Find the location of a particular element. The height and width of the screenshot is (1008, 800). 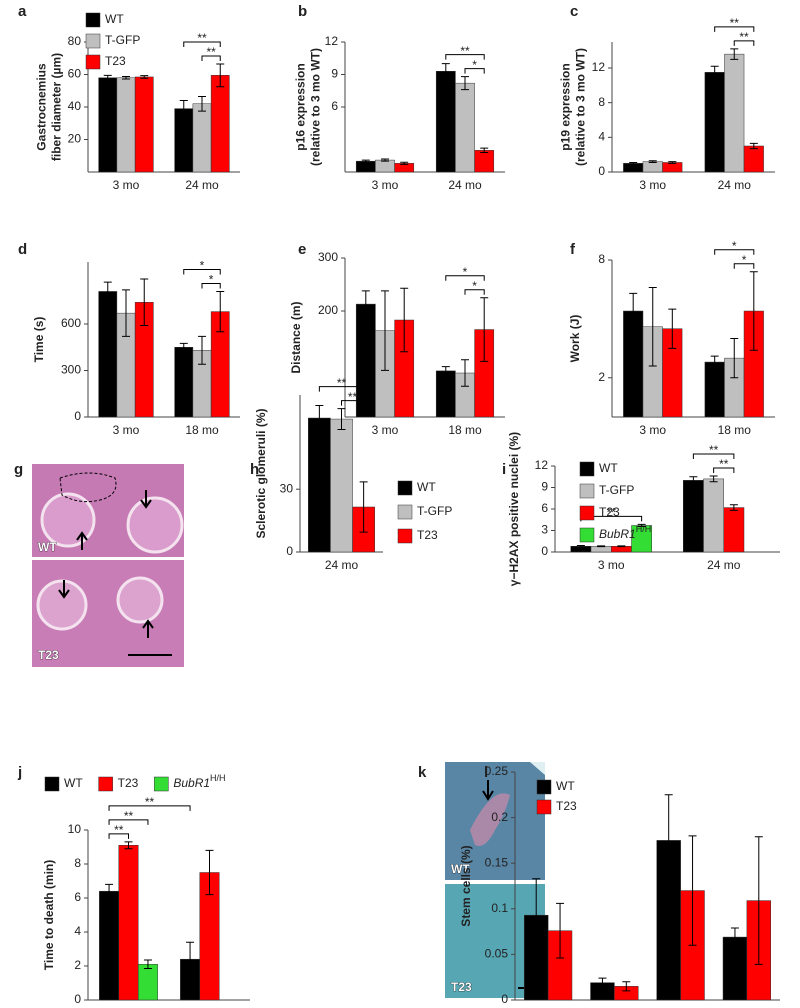

y-tick-label: 600 is located at coordinates (71, 323).